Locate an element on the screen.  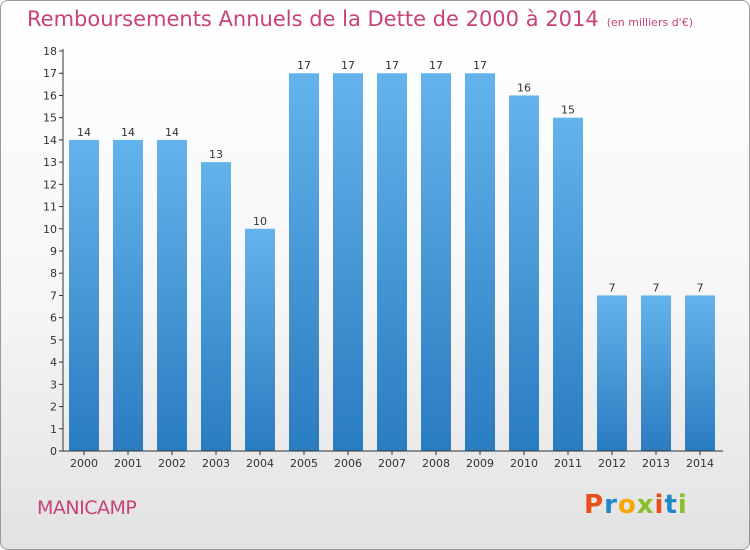
y-tick-label: 1 is located at coordinates (53, 429).